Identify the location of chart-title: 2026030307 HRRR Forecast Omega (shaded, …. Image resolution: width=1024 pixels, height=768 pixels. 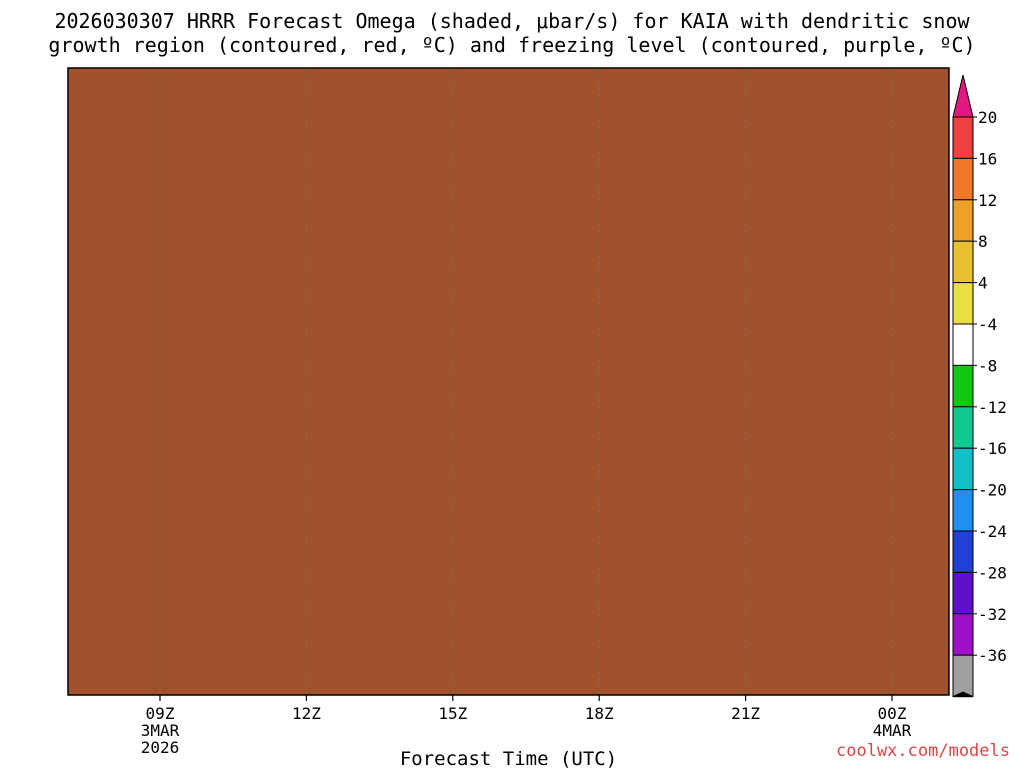
(512, 21).